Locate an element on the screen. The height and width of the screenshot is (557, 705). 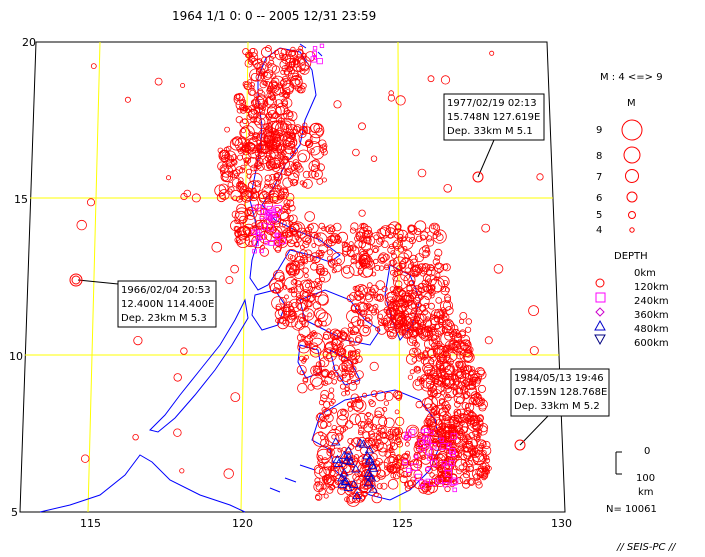
magnitude-5-label: 5 is located at coordinates (599, 215).